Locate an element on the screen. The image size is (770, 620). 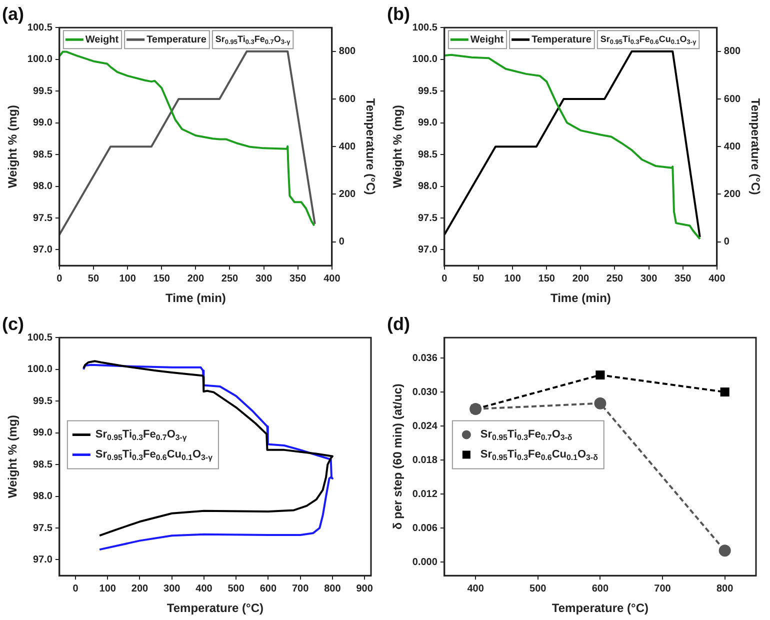
x-tick-label: 900 is located at coordinates (365, 588).